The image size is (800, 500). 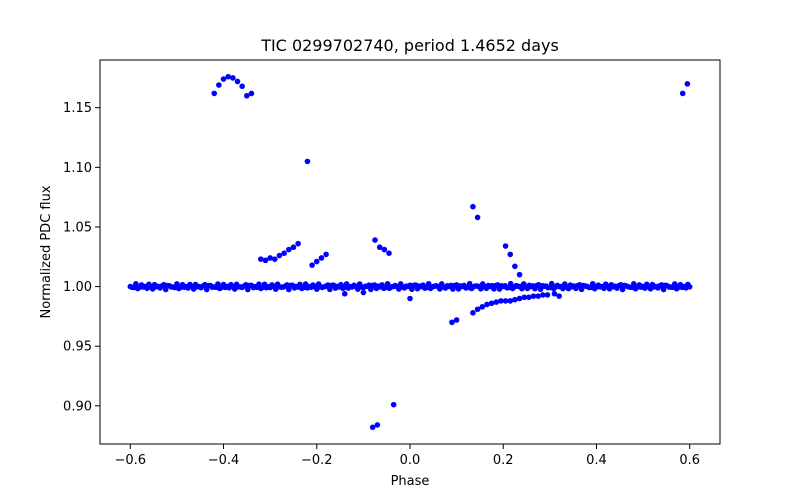 What do you see at coordinates (503, 460) in the screenshot?
I see `x-tick-label: 0.2` at bounding box center [503, 460].